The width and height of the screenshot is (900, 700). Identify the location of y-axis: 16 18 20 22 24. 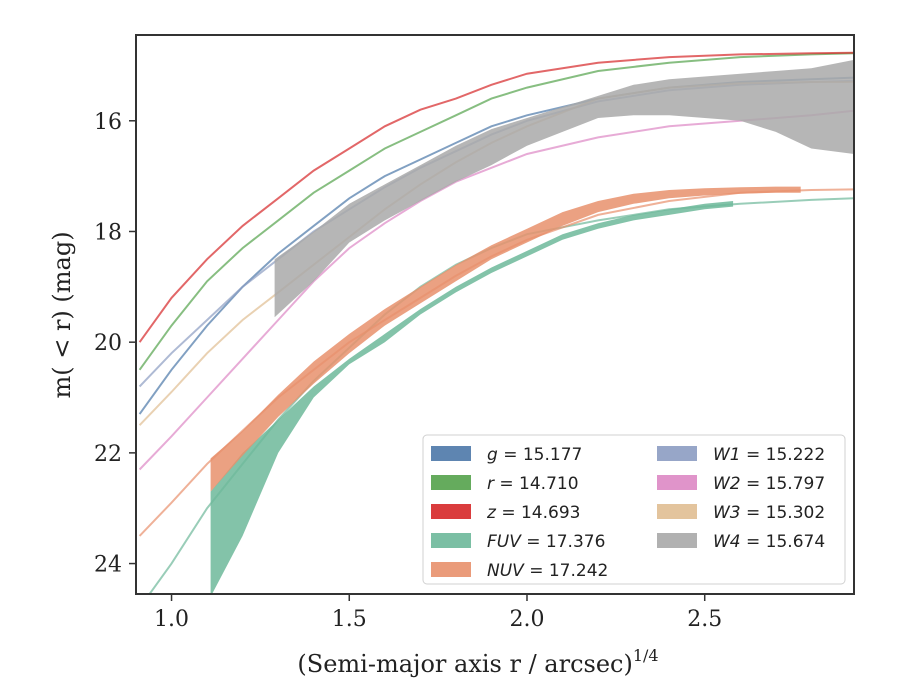
(115, 344).